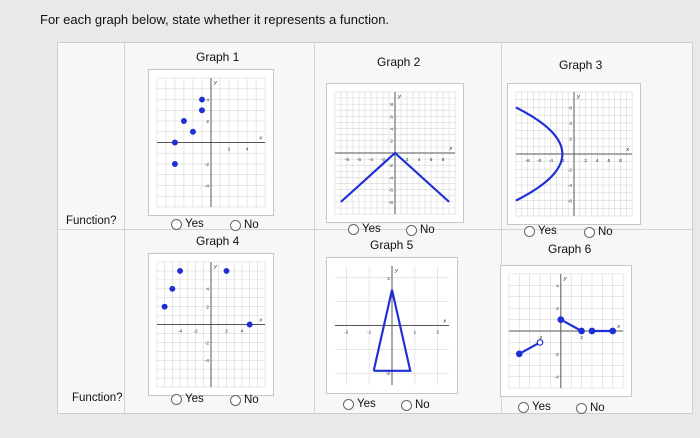 Image resolution: width=700 pixels, height=438 pixels. What do you see at coordinates (570, 249) in the screenshot?
I see `graph-6-title: Graph 6` at bounding box center [570, 249].